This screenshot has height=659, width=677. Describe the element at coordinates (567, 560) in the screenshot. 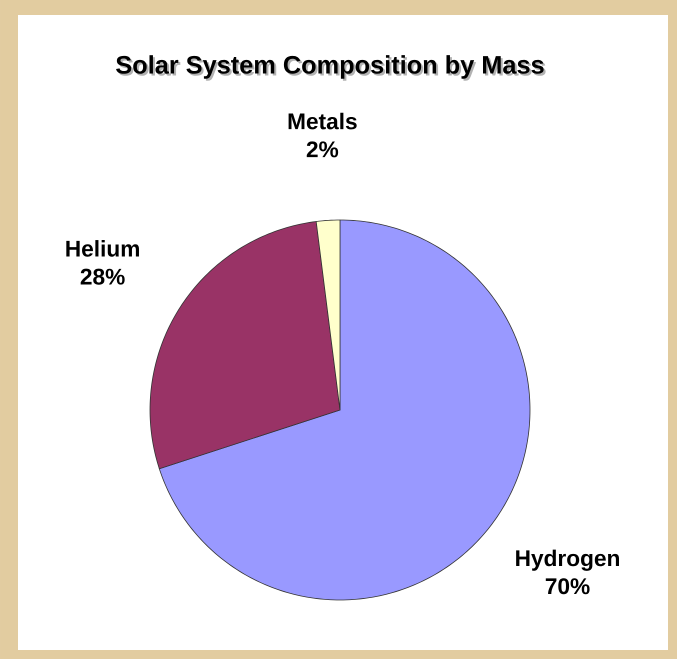

I see `slice-label: Hydrogen` at that location.